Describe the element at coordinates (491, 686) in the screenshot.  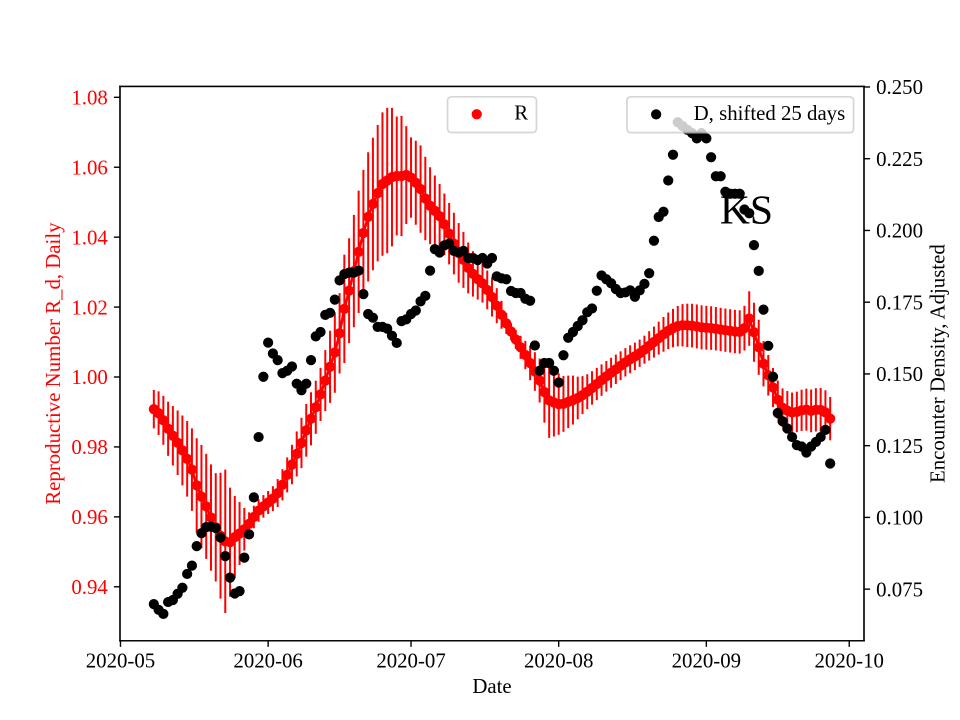
I see `svg-text: Date` at that location.